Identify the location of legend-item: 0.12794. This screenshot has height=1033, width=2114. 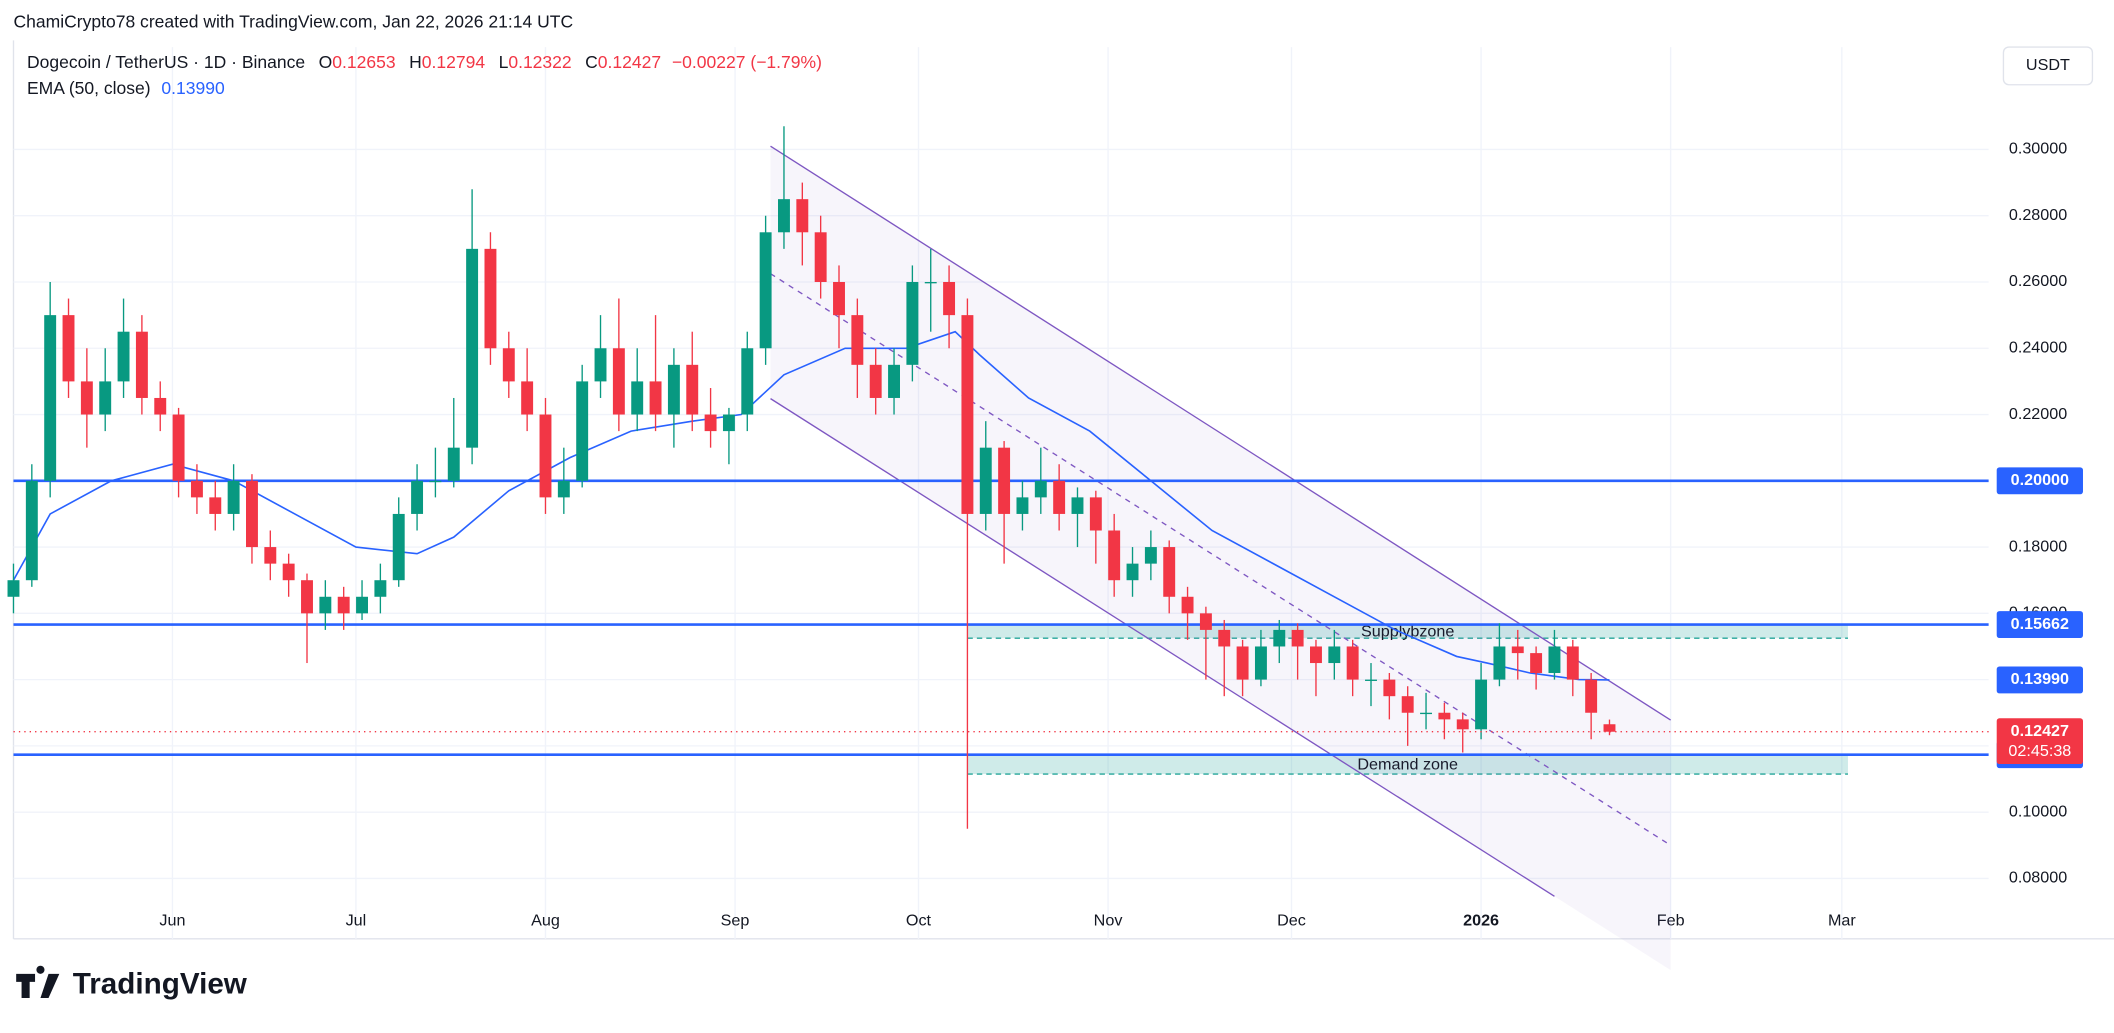
(454, 62).